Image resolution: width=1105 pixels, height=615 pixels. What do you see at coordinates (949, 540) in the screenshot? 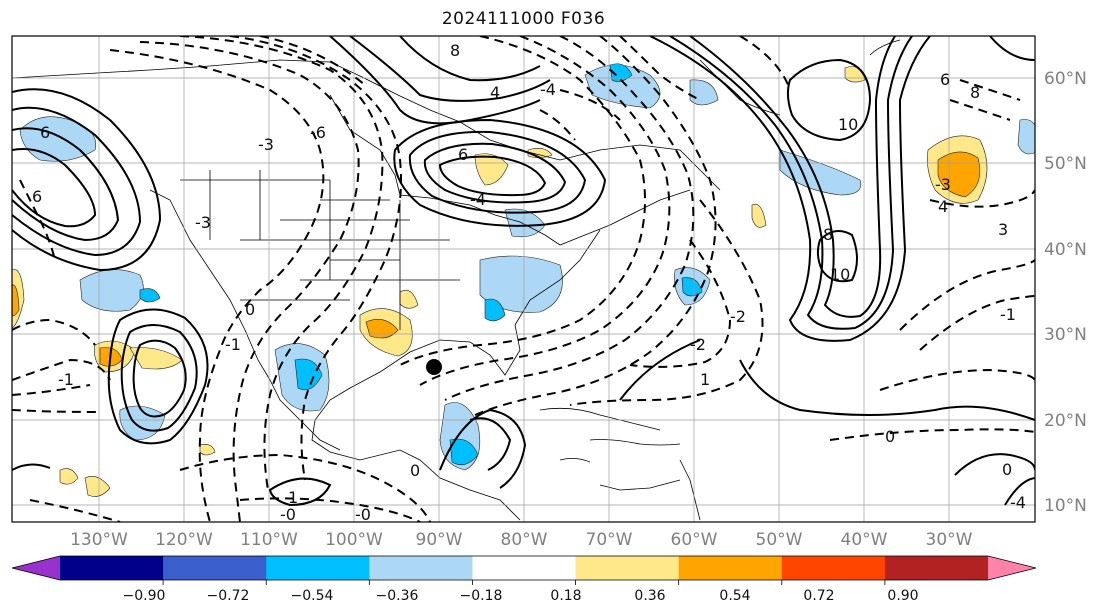
I see `lon-label: 30°W` at bounding box center [949, 540].